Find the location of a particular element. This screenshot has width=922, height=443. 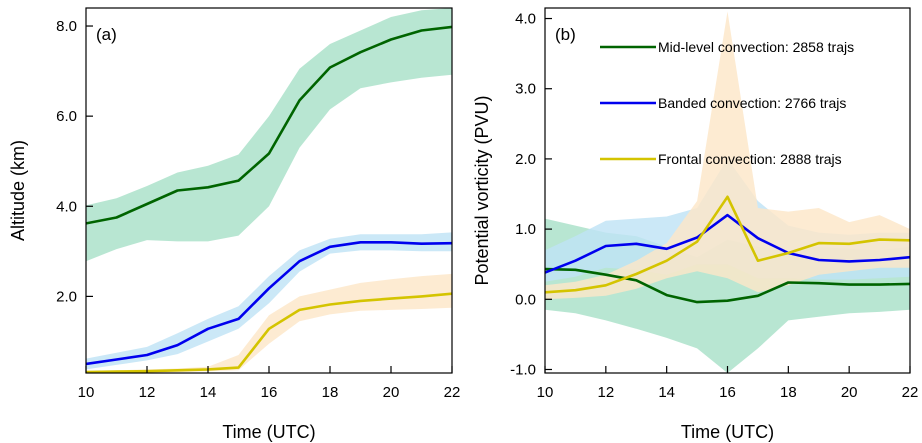

y-axis-title: Potential vorticity (PVU) is located at coordinates (482, 190).